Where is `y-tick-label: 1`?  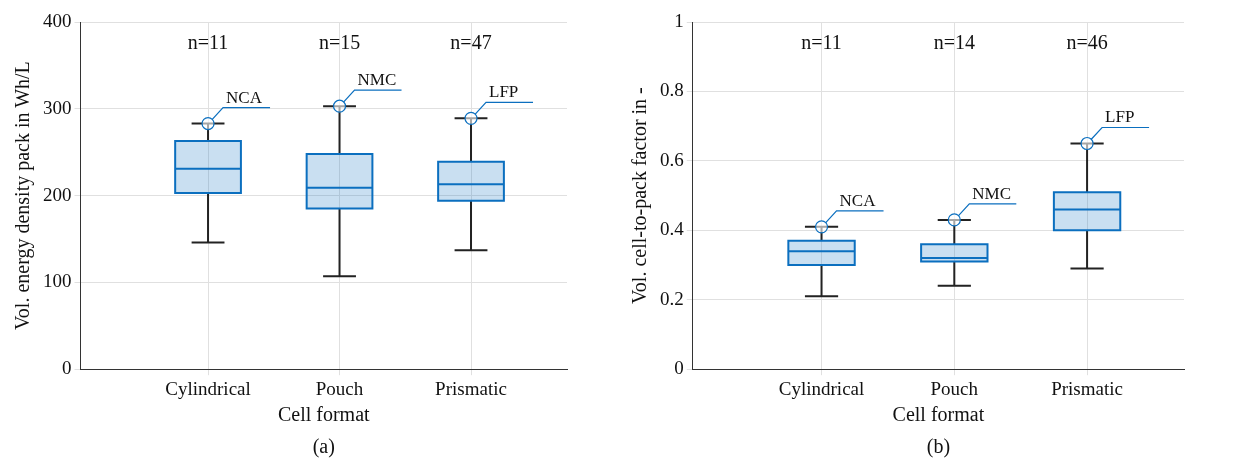 y-tick-label: 1 is located at coordinates (679, 20).